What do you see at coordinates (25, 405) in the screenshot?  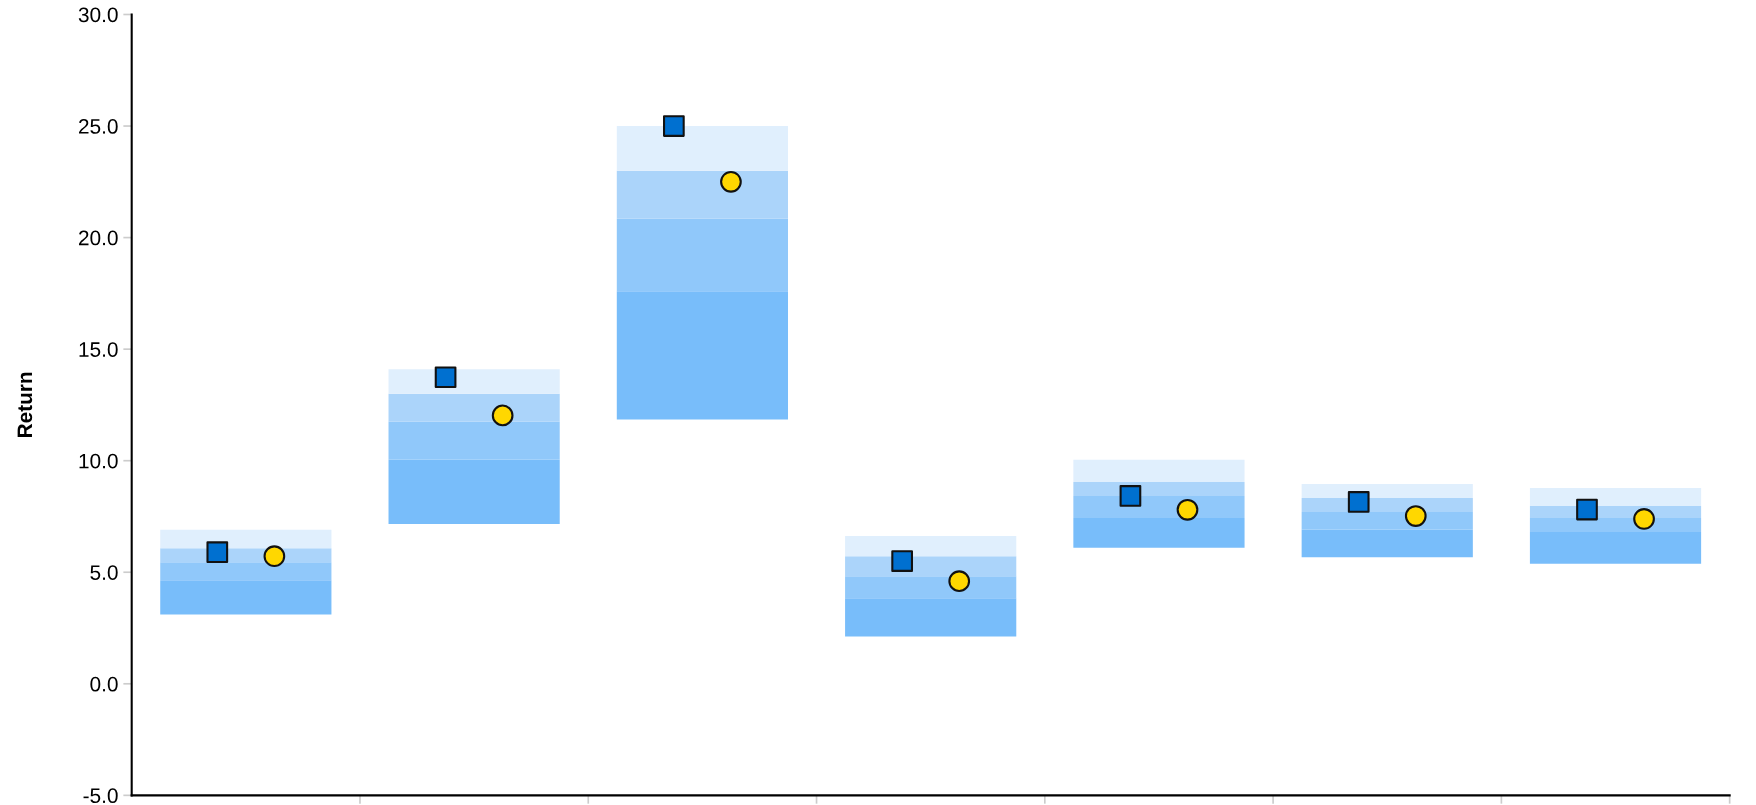 I see `y-axis-title: Return` at bounding box center [25, 405].